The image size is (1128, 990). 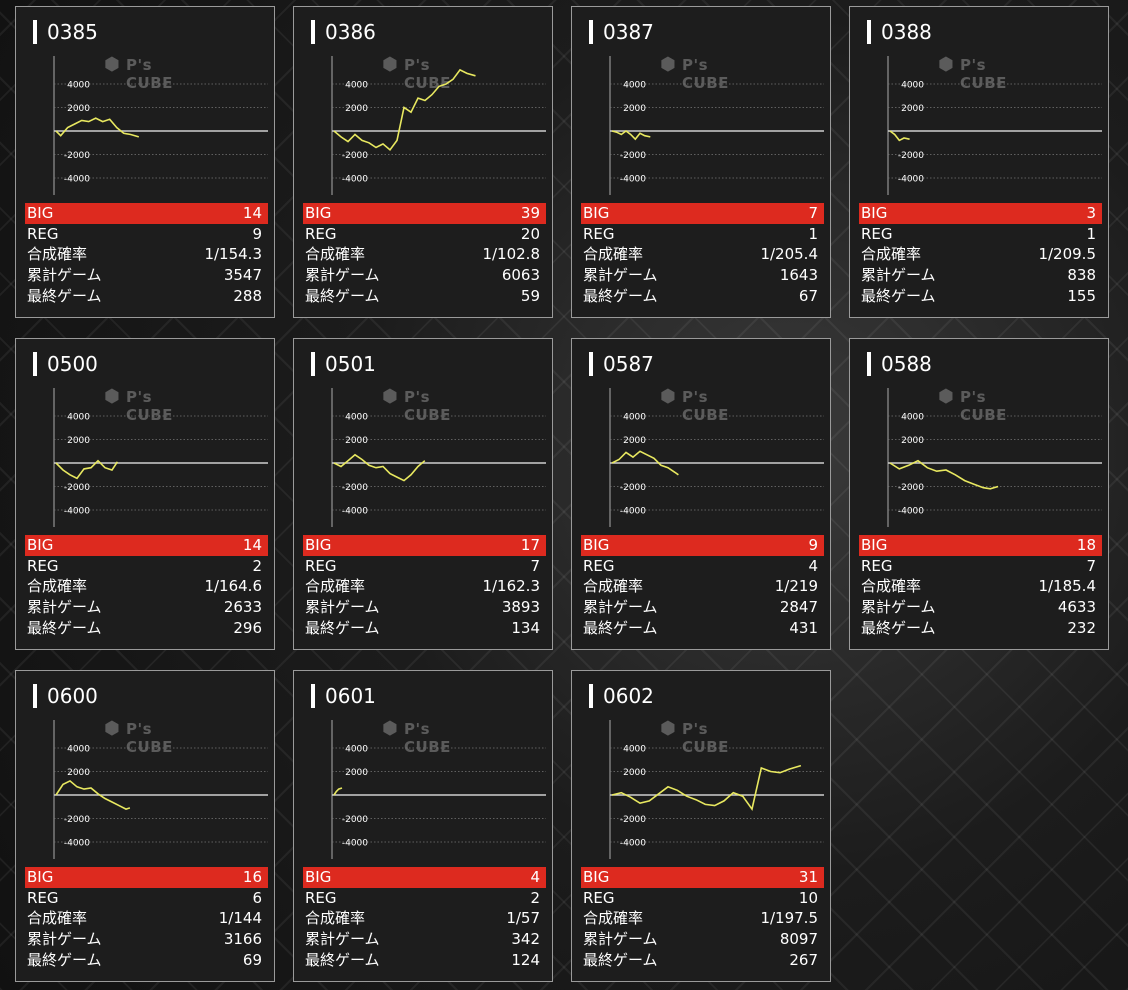 I want to click on rate-row: 合成確率 1/197.5, so click(x=702, y=918).